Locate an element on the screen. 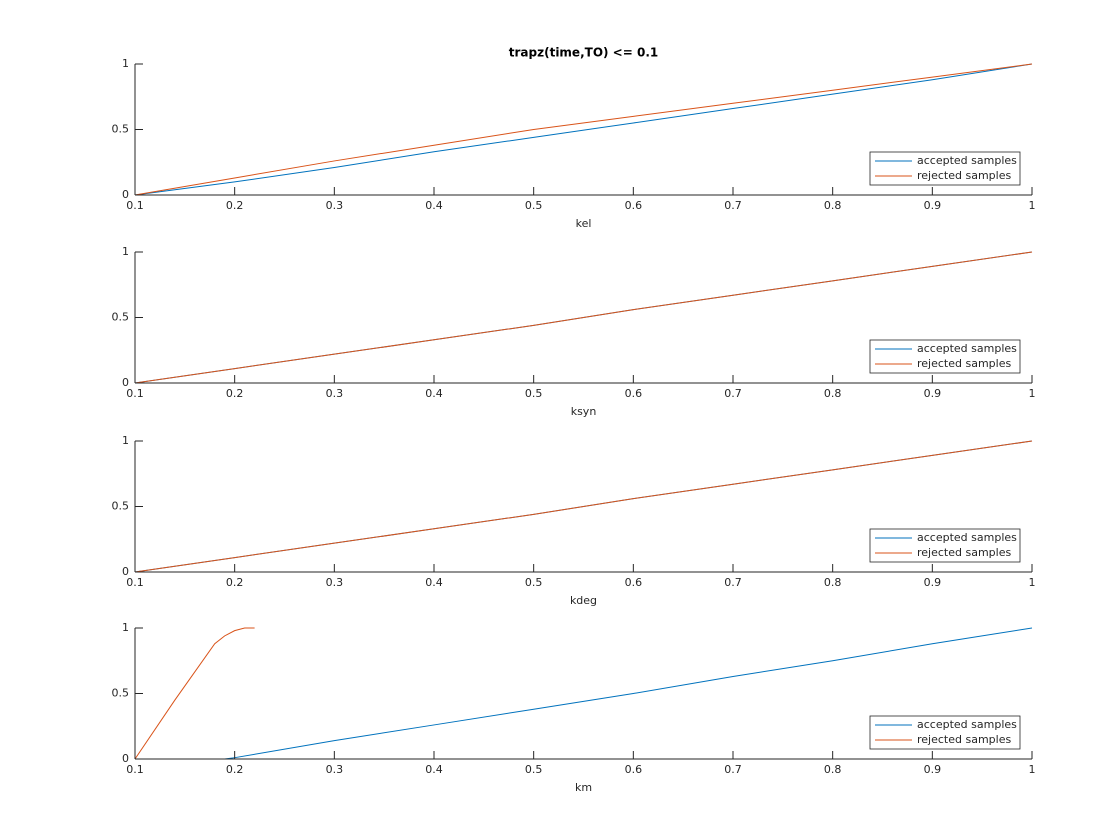 Image resolution: width=1120 pixels, height=840 pixels. x-axis-label: kel is located at coordinates (584, 223).